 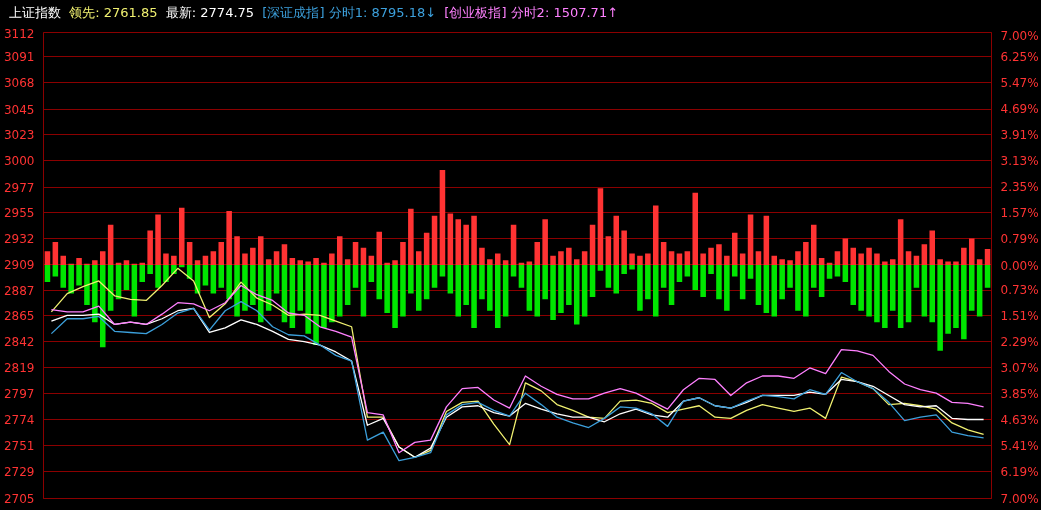 I want to click on y2-tick-label: 1.51%, so click(x=1019, y=315).